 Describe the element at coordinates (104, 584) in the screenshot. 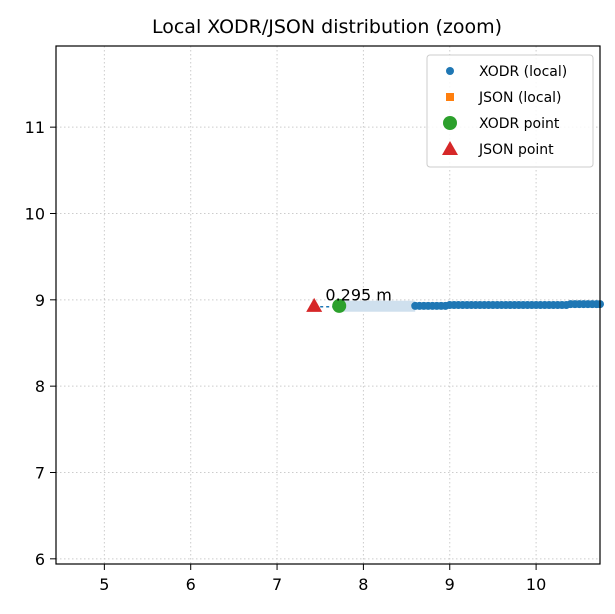

I see `x-tick-label: 5` at that location.